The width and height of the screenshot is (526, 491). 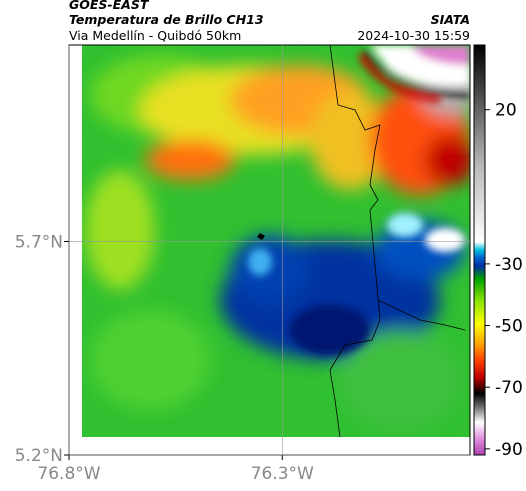 What do you see at coordinates (479, 250) in the screenshot?
I see `colorbar` at bounding box center [479, 250].